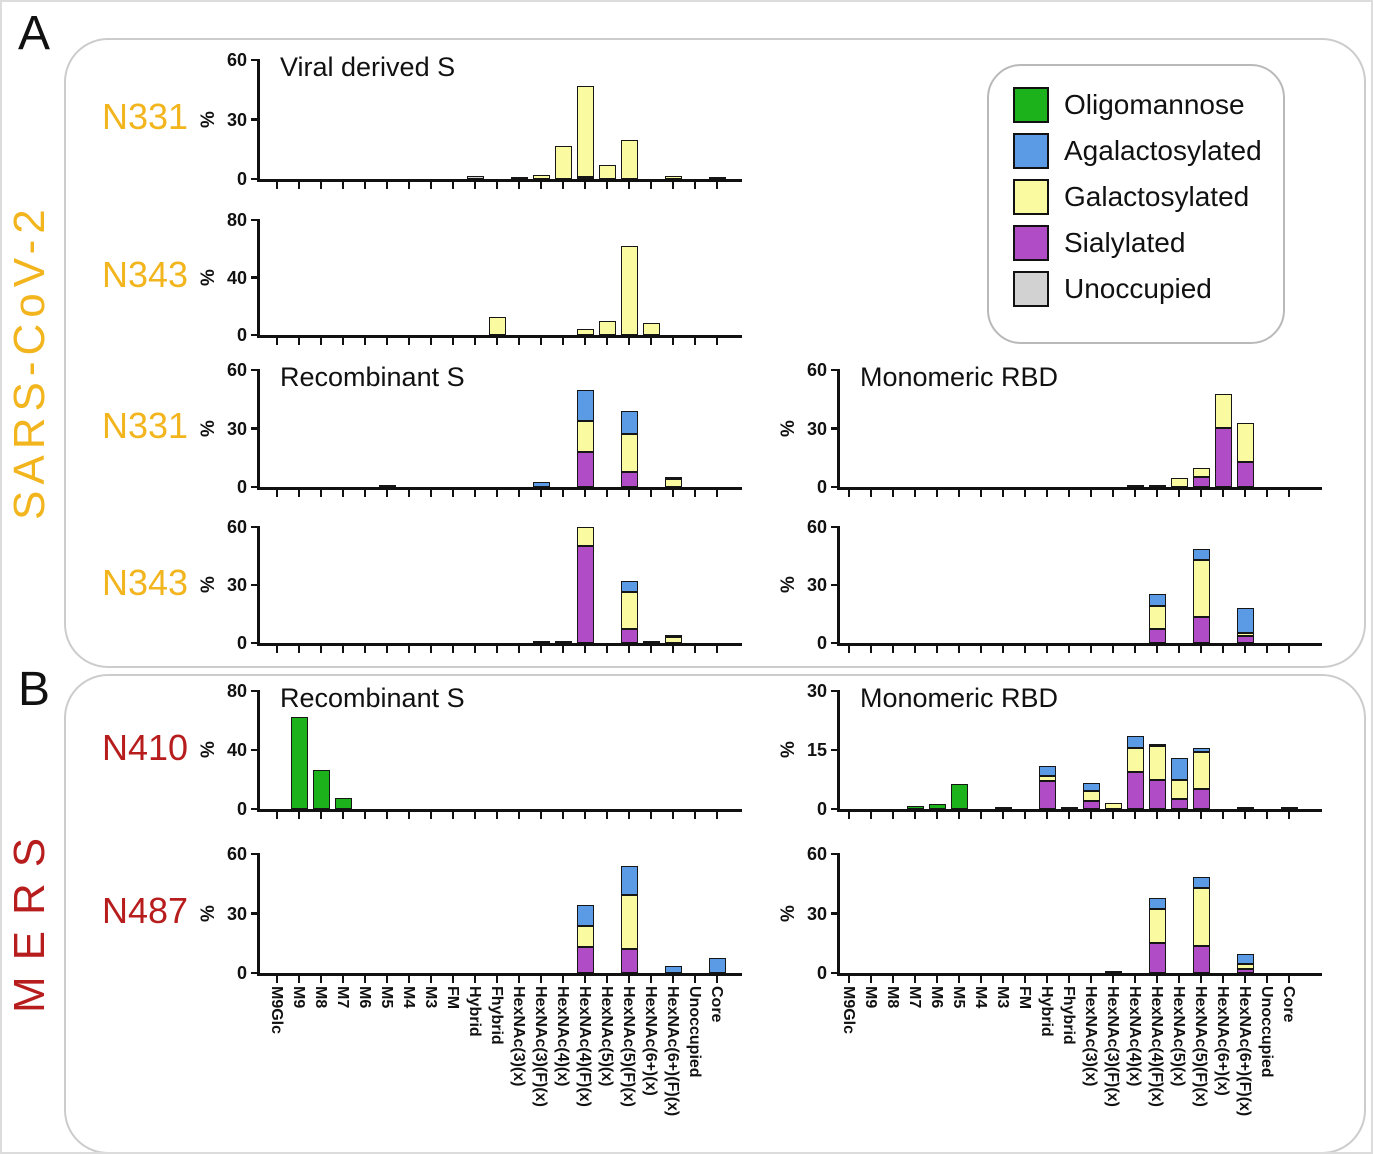 This screenshot has width=1373, height=1154. I want to click on site-label-n343: N343, so click(145, 582).